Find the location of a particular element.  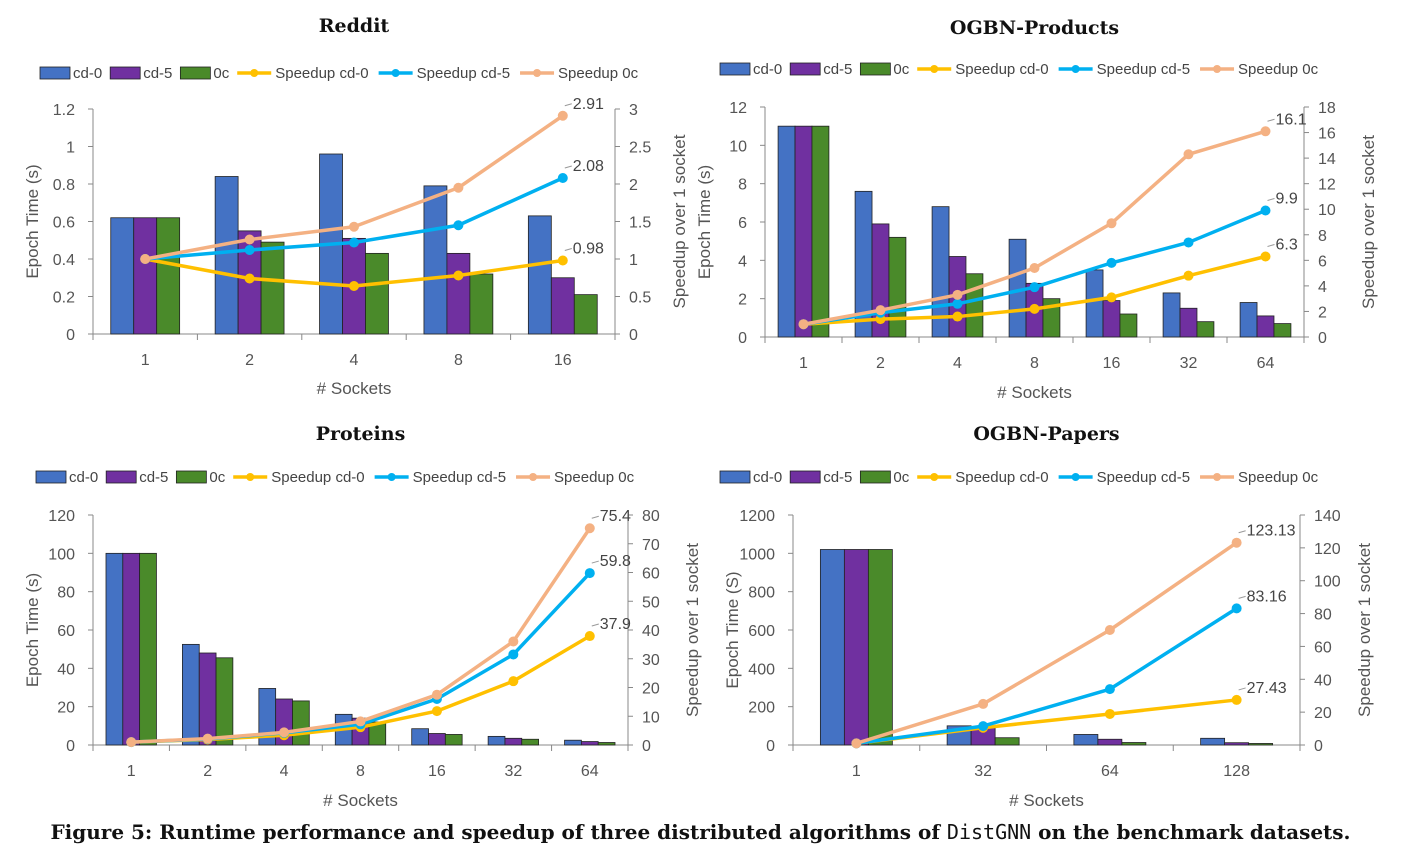

y2-tick-label: 40 is located at coordinates (651, 631).